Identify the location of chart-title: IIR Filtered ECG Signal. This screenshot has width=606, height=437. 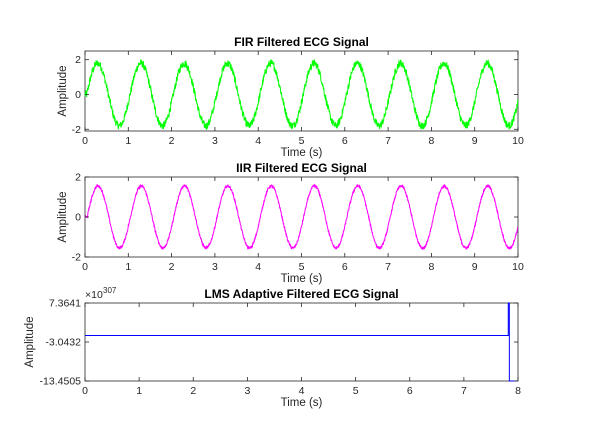
(301, 168).